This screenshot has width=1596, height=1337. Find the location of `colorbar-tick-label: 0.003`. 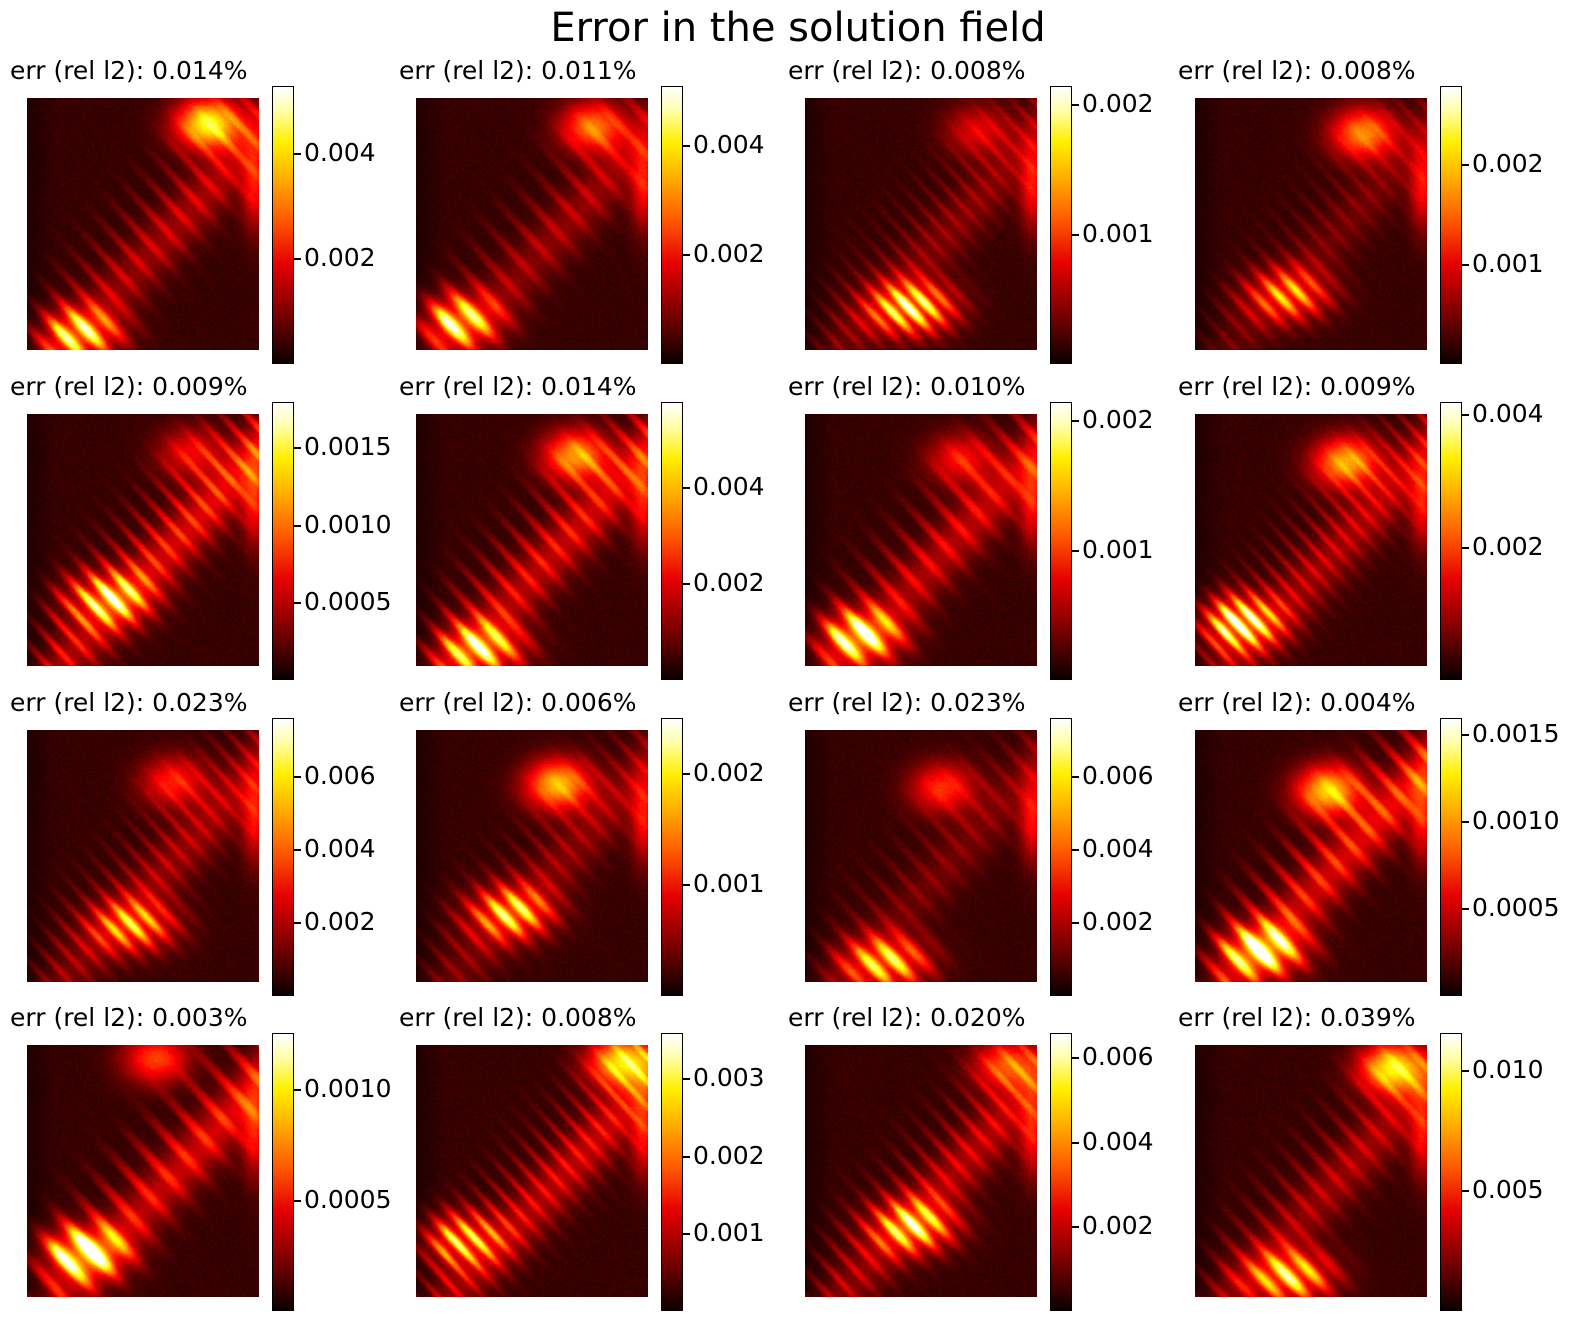

colorbar-tick-label: 0.003 is located at coordinates (729, 1078).